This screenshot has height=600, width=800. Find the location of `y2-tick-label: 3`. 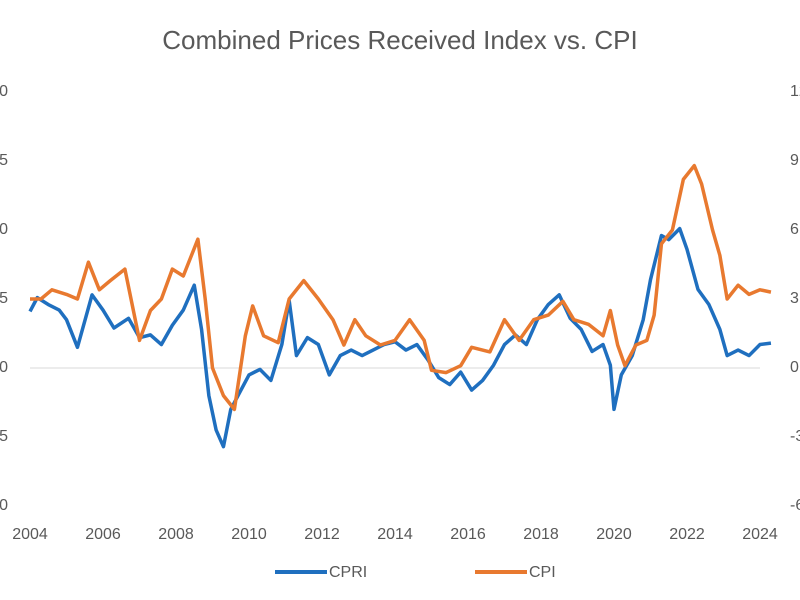

y2-tick-label: 3 is located at coordinates (794, 298).